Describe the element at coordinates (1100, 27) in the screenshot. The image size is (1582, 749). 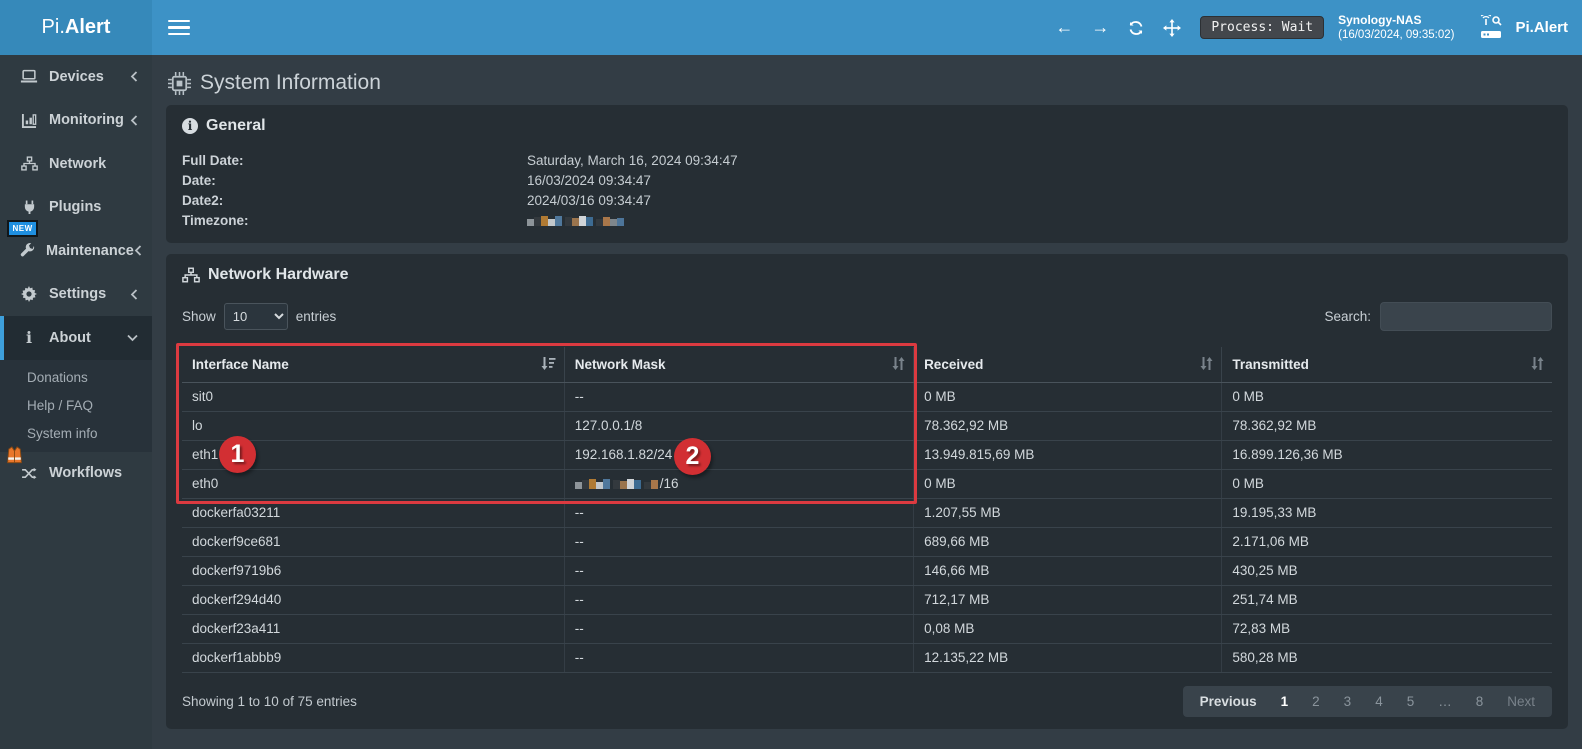
I see `forward-arrow-icon: →` at that location.